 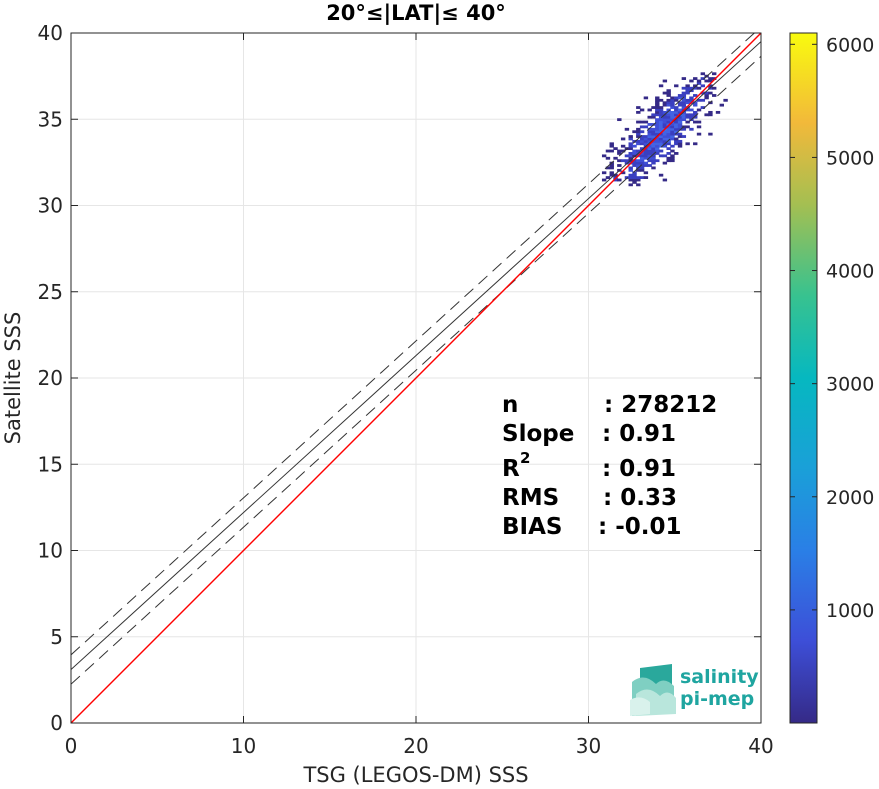 I want to click on stat-label-bias: BIAS, so click(x=532, y=527).